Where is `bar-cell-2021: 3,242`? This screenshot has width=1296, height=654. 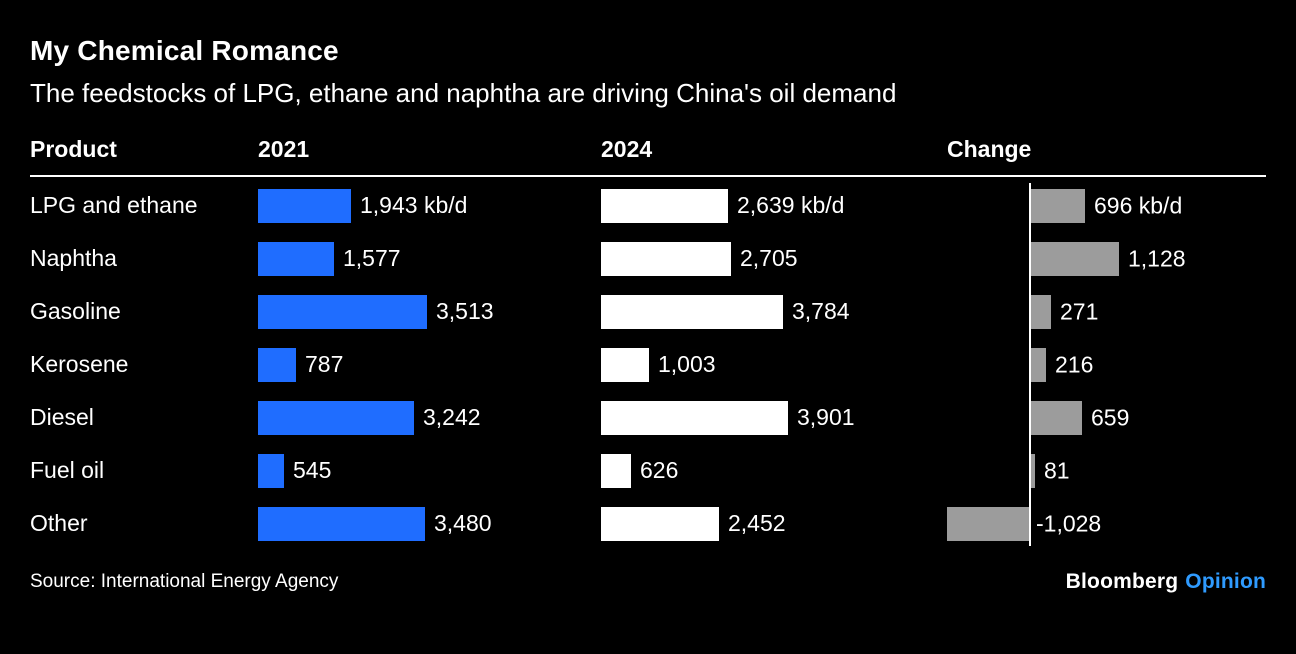 bar-cell-2021: 3,242 is located at coordinates (429, 417).